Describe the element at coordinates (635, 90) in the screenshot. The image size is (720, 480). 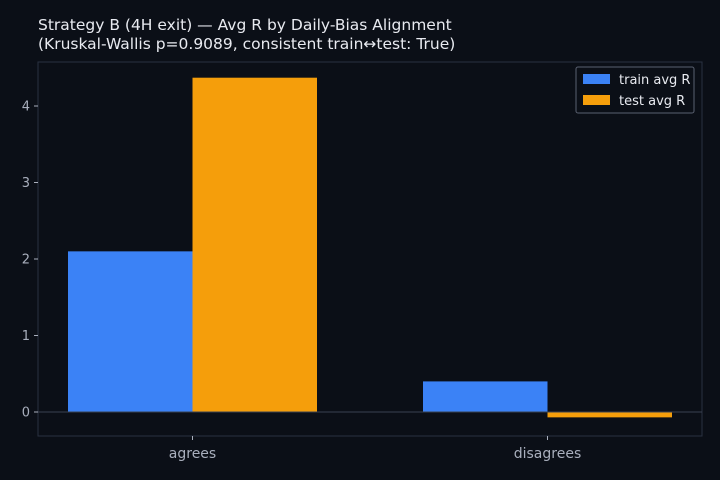
I see `legend: train avg R test avg R` at that location.